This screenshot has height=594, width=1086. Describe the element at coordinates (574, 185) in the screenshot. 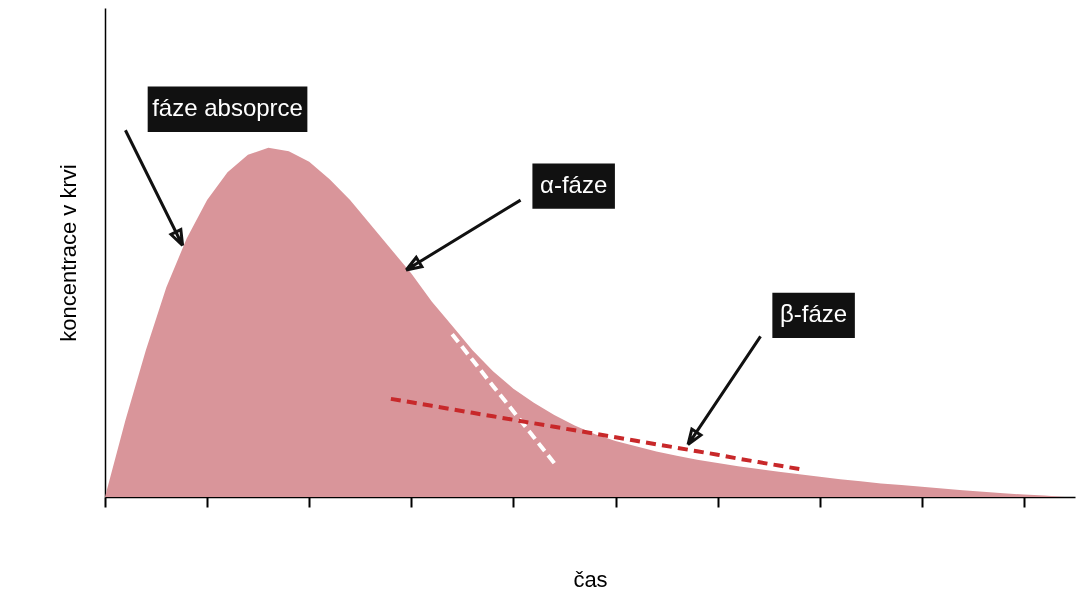

I see `annotation: α-fáze` at that location.